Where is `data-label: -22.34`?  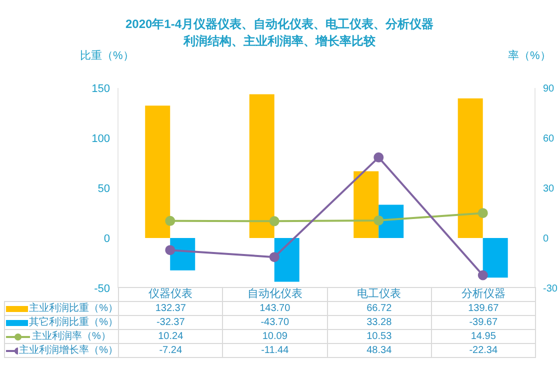
data-label: -22.34 is located at coordinates (483, 351).